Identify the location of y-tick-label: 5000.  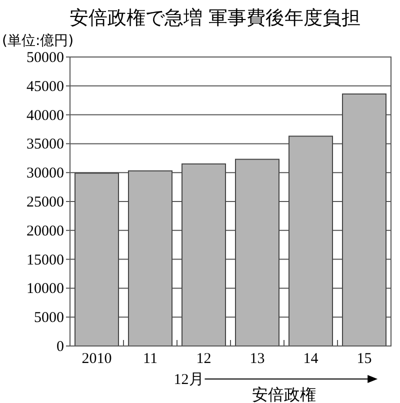
(49, 318).